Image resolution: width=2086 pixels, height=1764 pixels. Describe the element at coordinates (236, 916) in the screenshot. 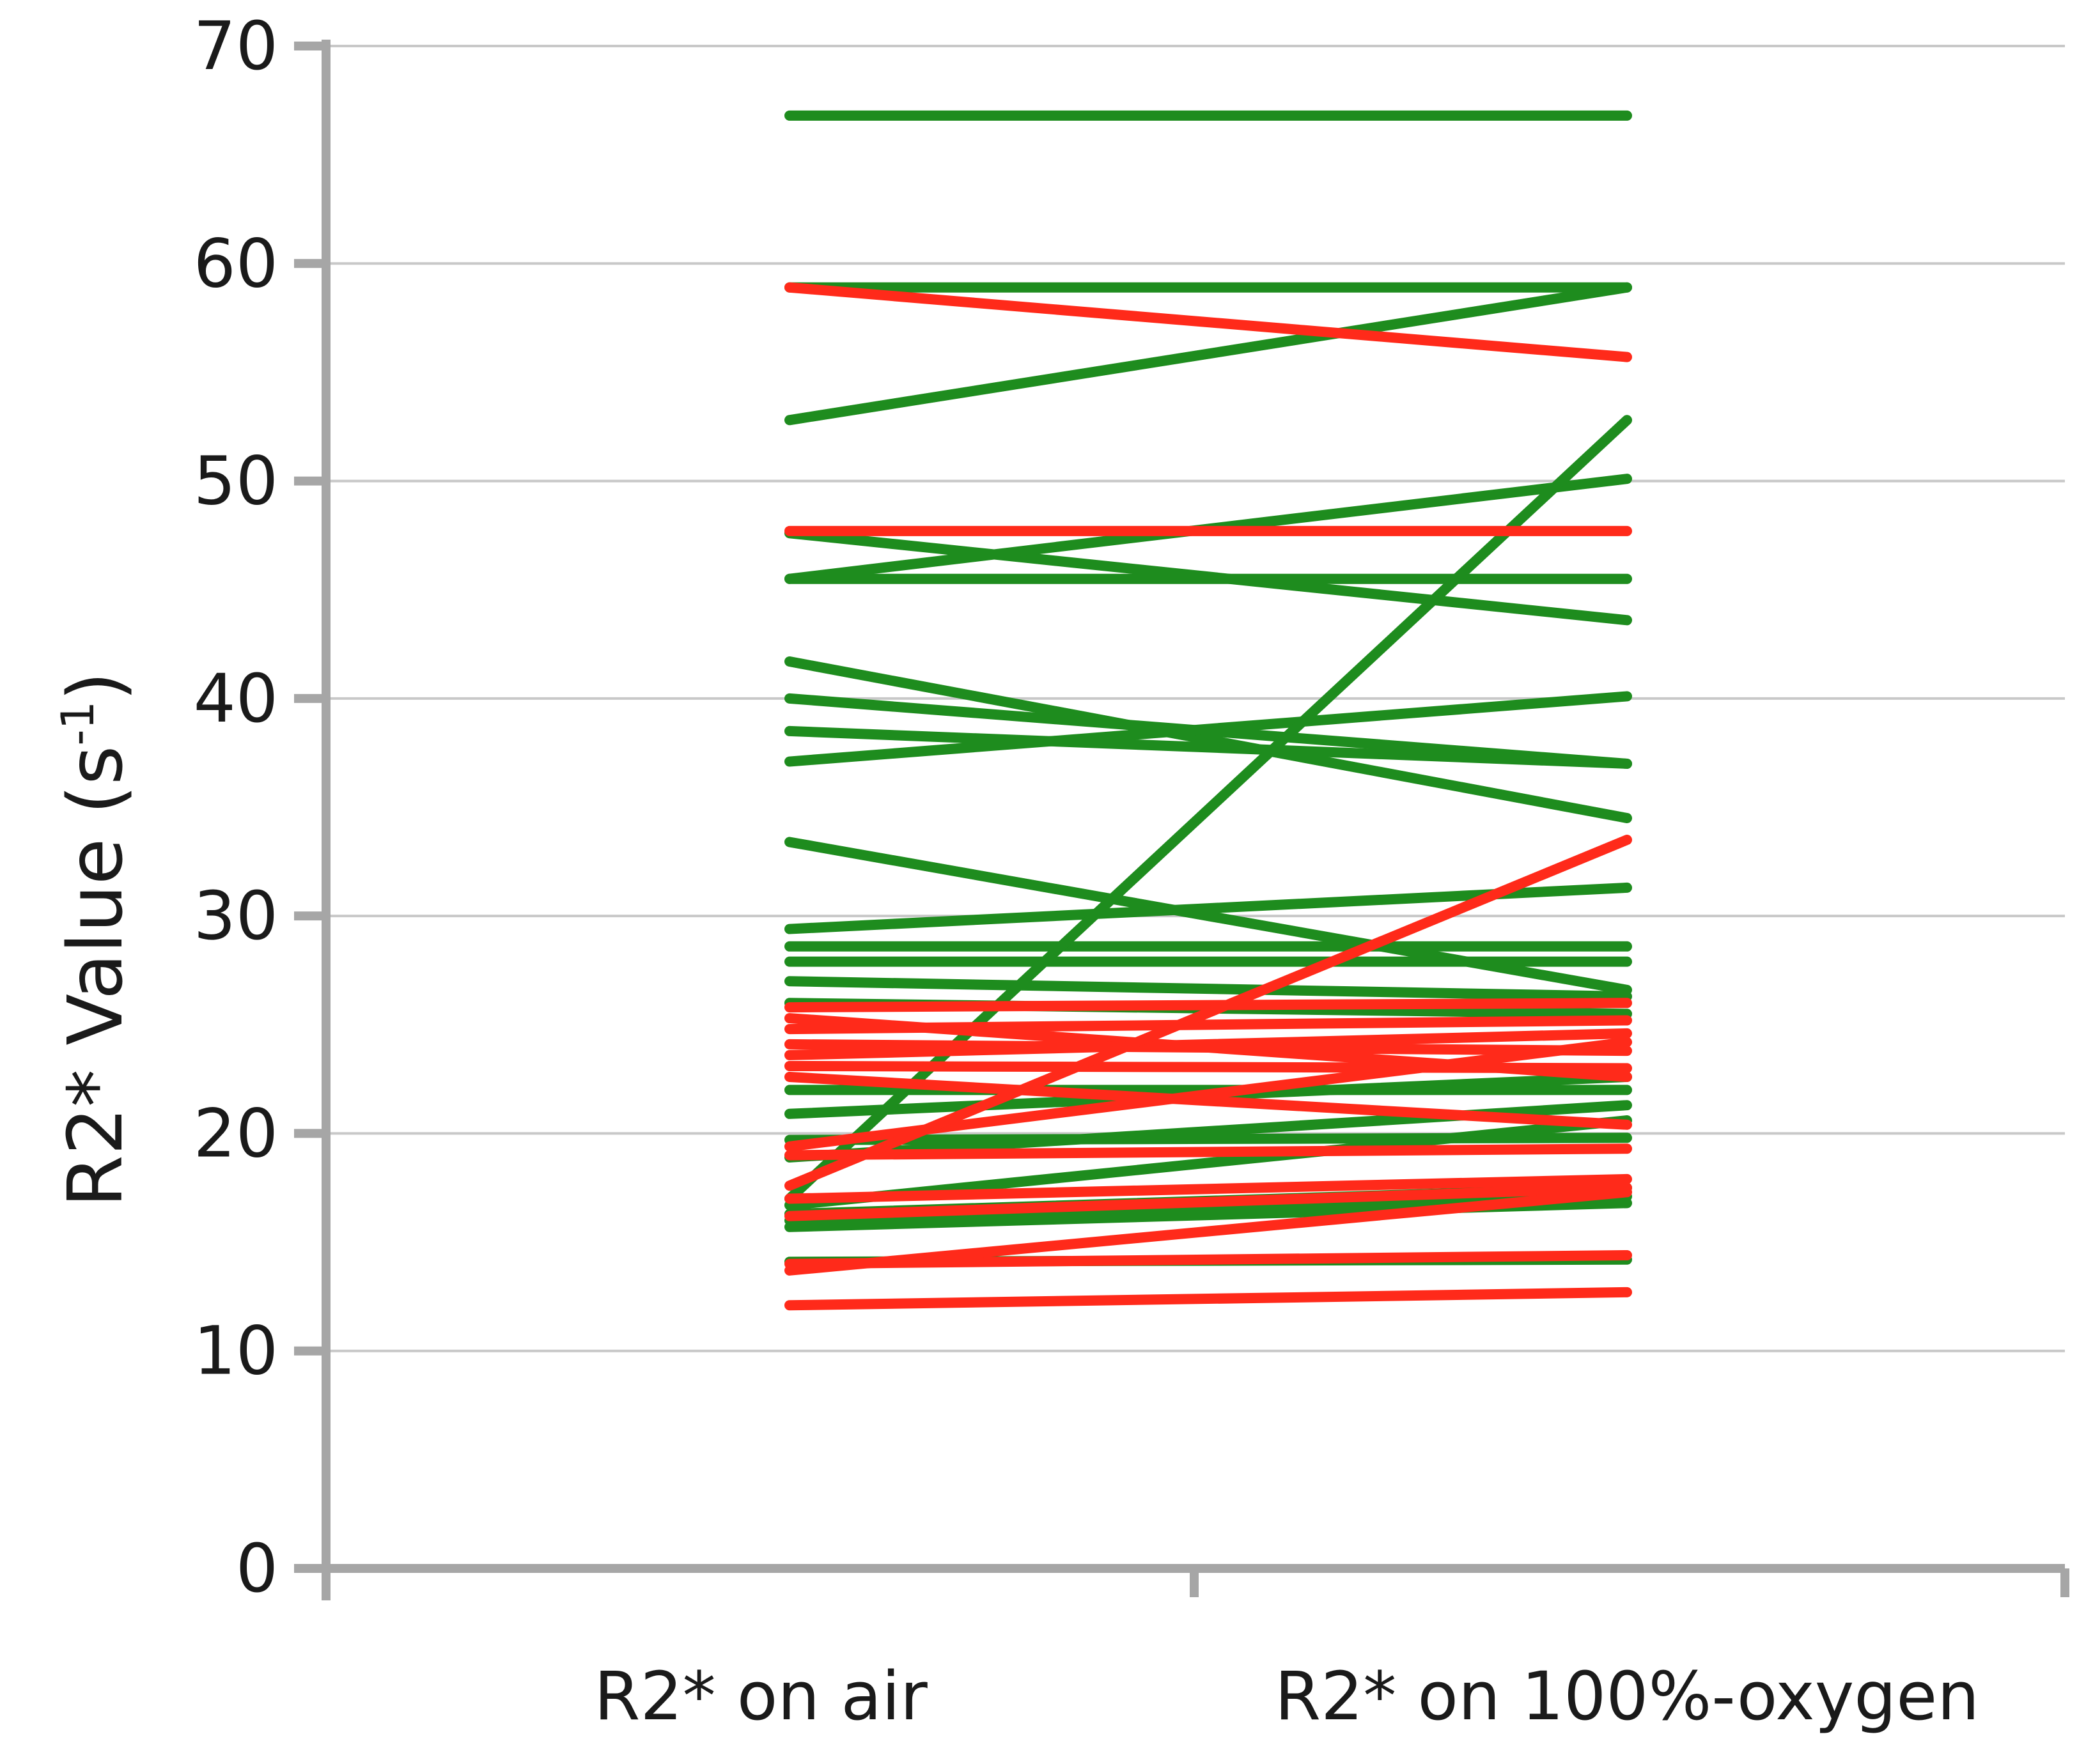

I see `y-tick-label-30: 30` at that location.